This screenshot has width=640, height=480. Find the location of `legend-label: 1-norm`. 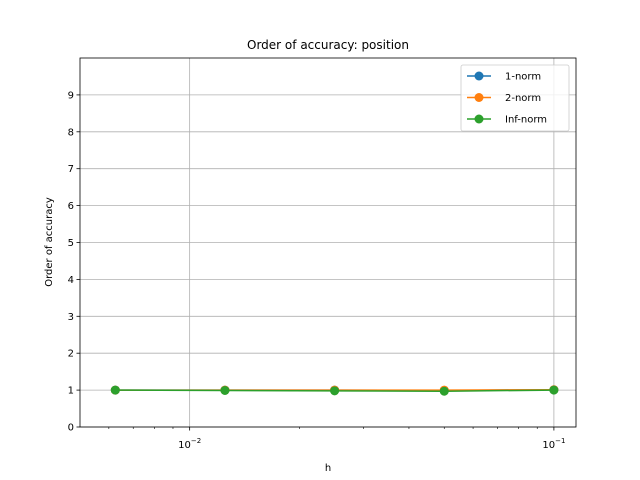

legend-label: 1-norm is located at coordinates (523, 77).